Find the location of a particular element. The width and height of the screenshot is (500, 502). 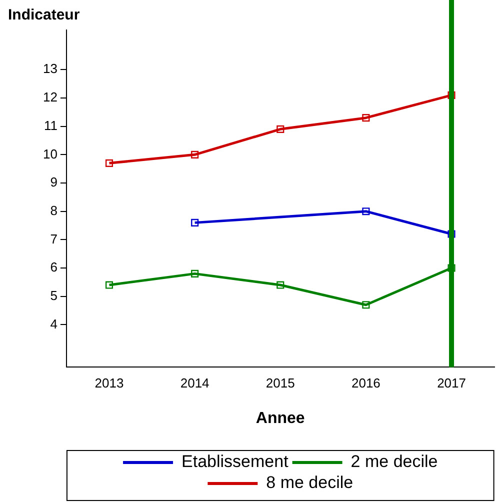

y-tick-label: 5 is located at coordinates (54, 295).